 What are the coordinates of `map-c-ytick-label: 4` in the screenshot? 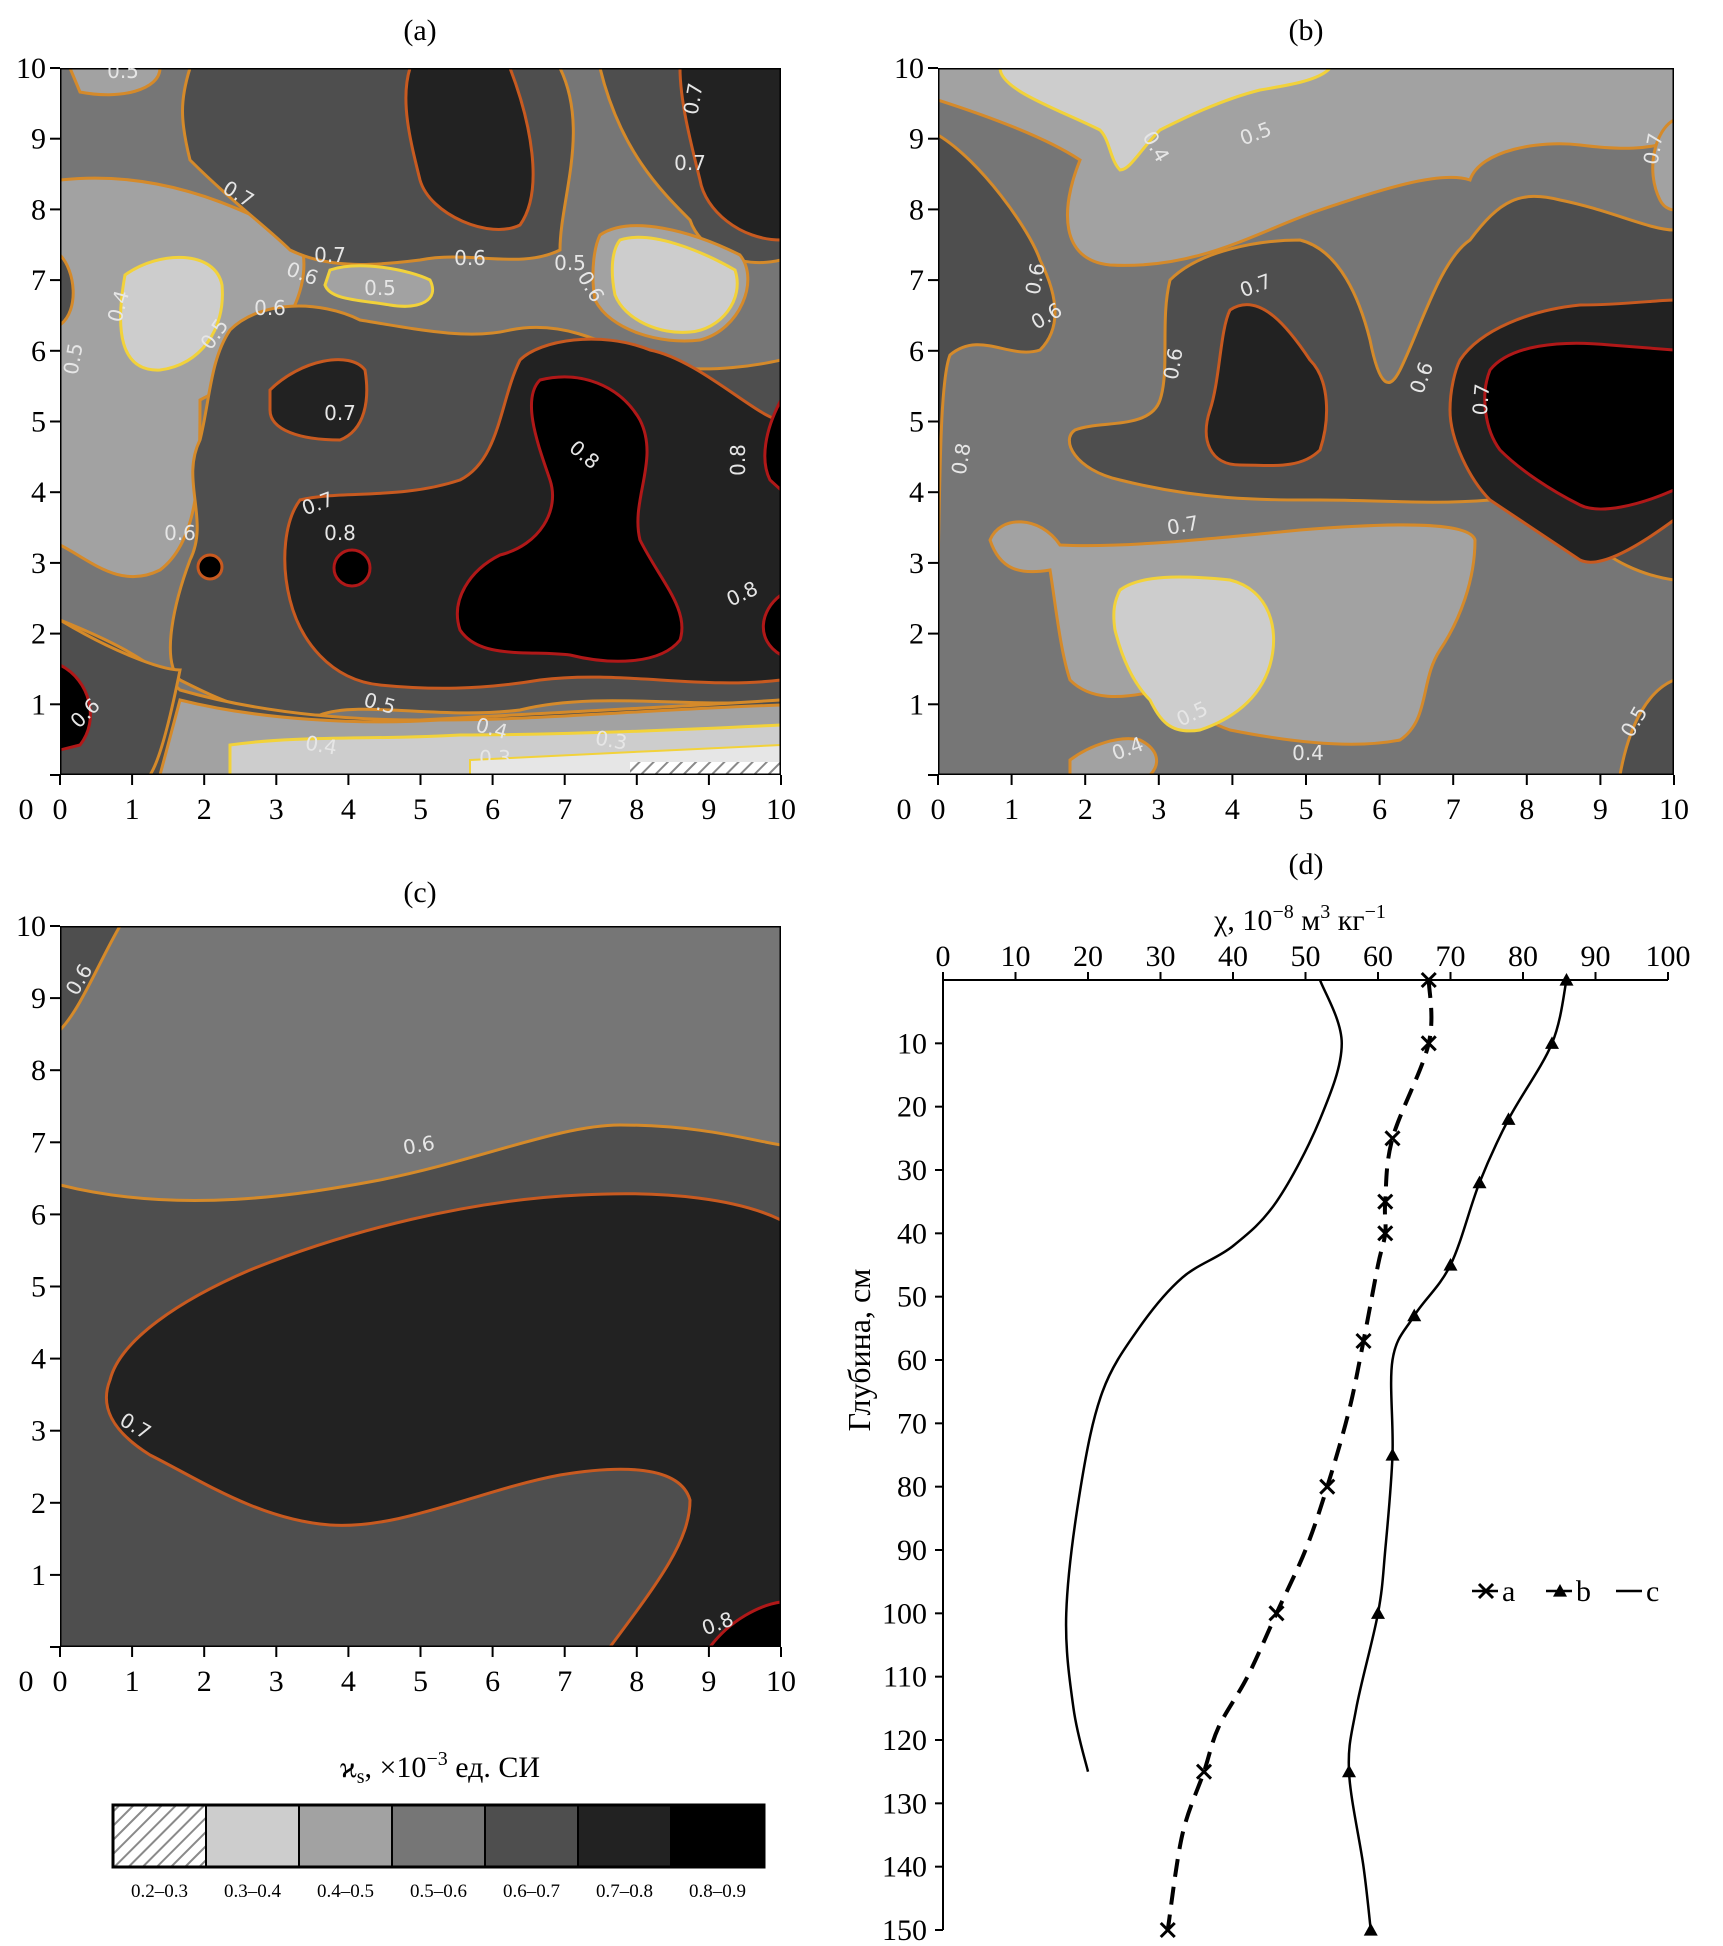 It's located at (38, 1359).